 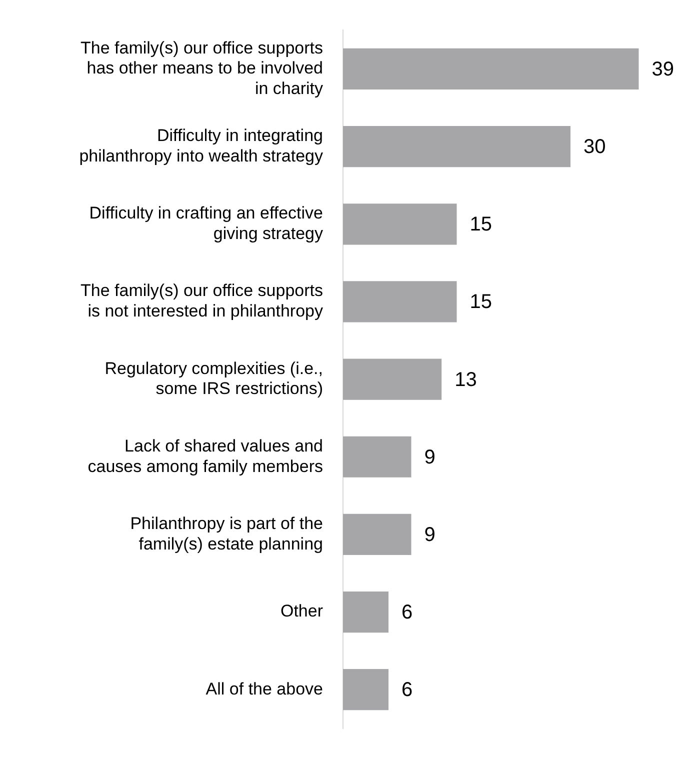 What do you see at coordinates (205, 456) in the screenshot?
I see `y-tick-label: Lack of shared values and causes among family members` at bounding box center [205, 456].